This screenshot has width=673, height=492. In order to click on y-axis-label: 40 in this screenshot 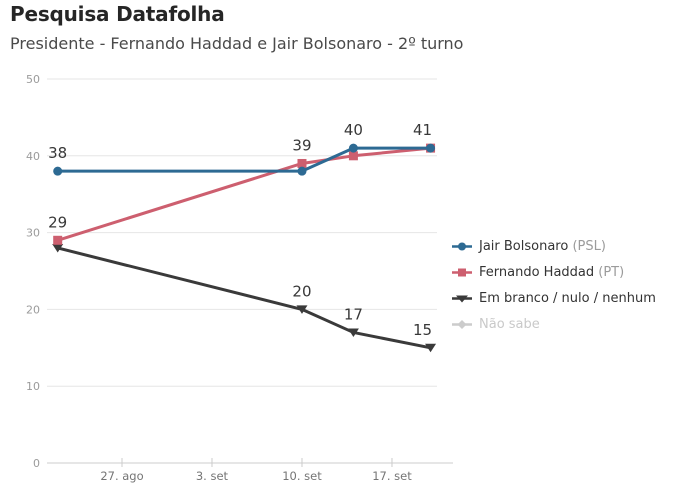, I will do `click(33, 156)`.